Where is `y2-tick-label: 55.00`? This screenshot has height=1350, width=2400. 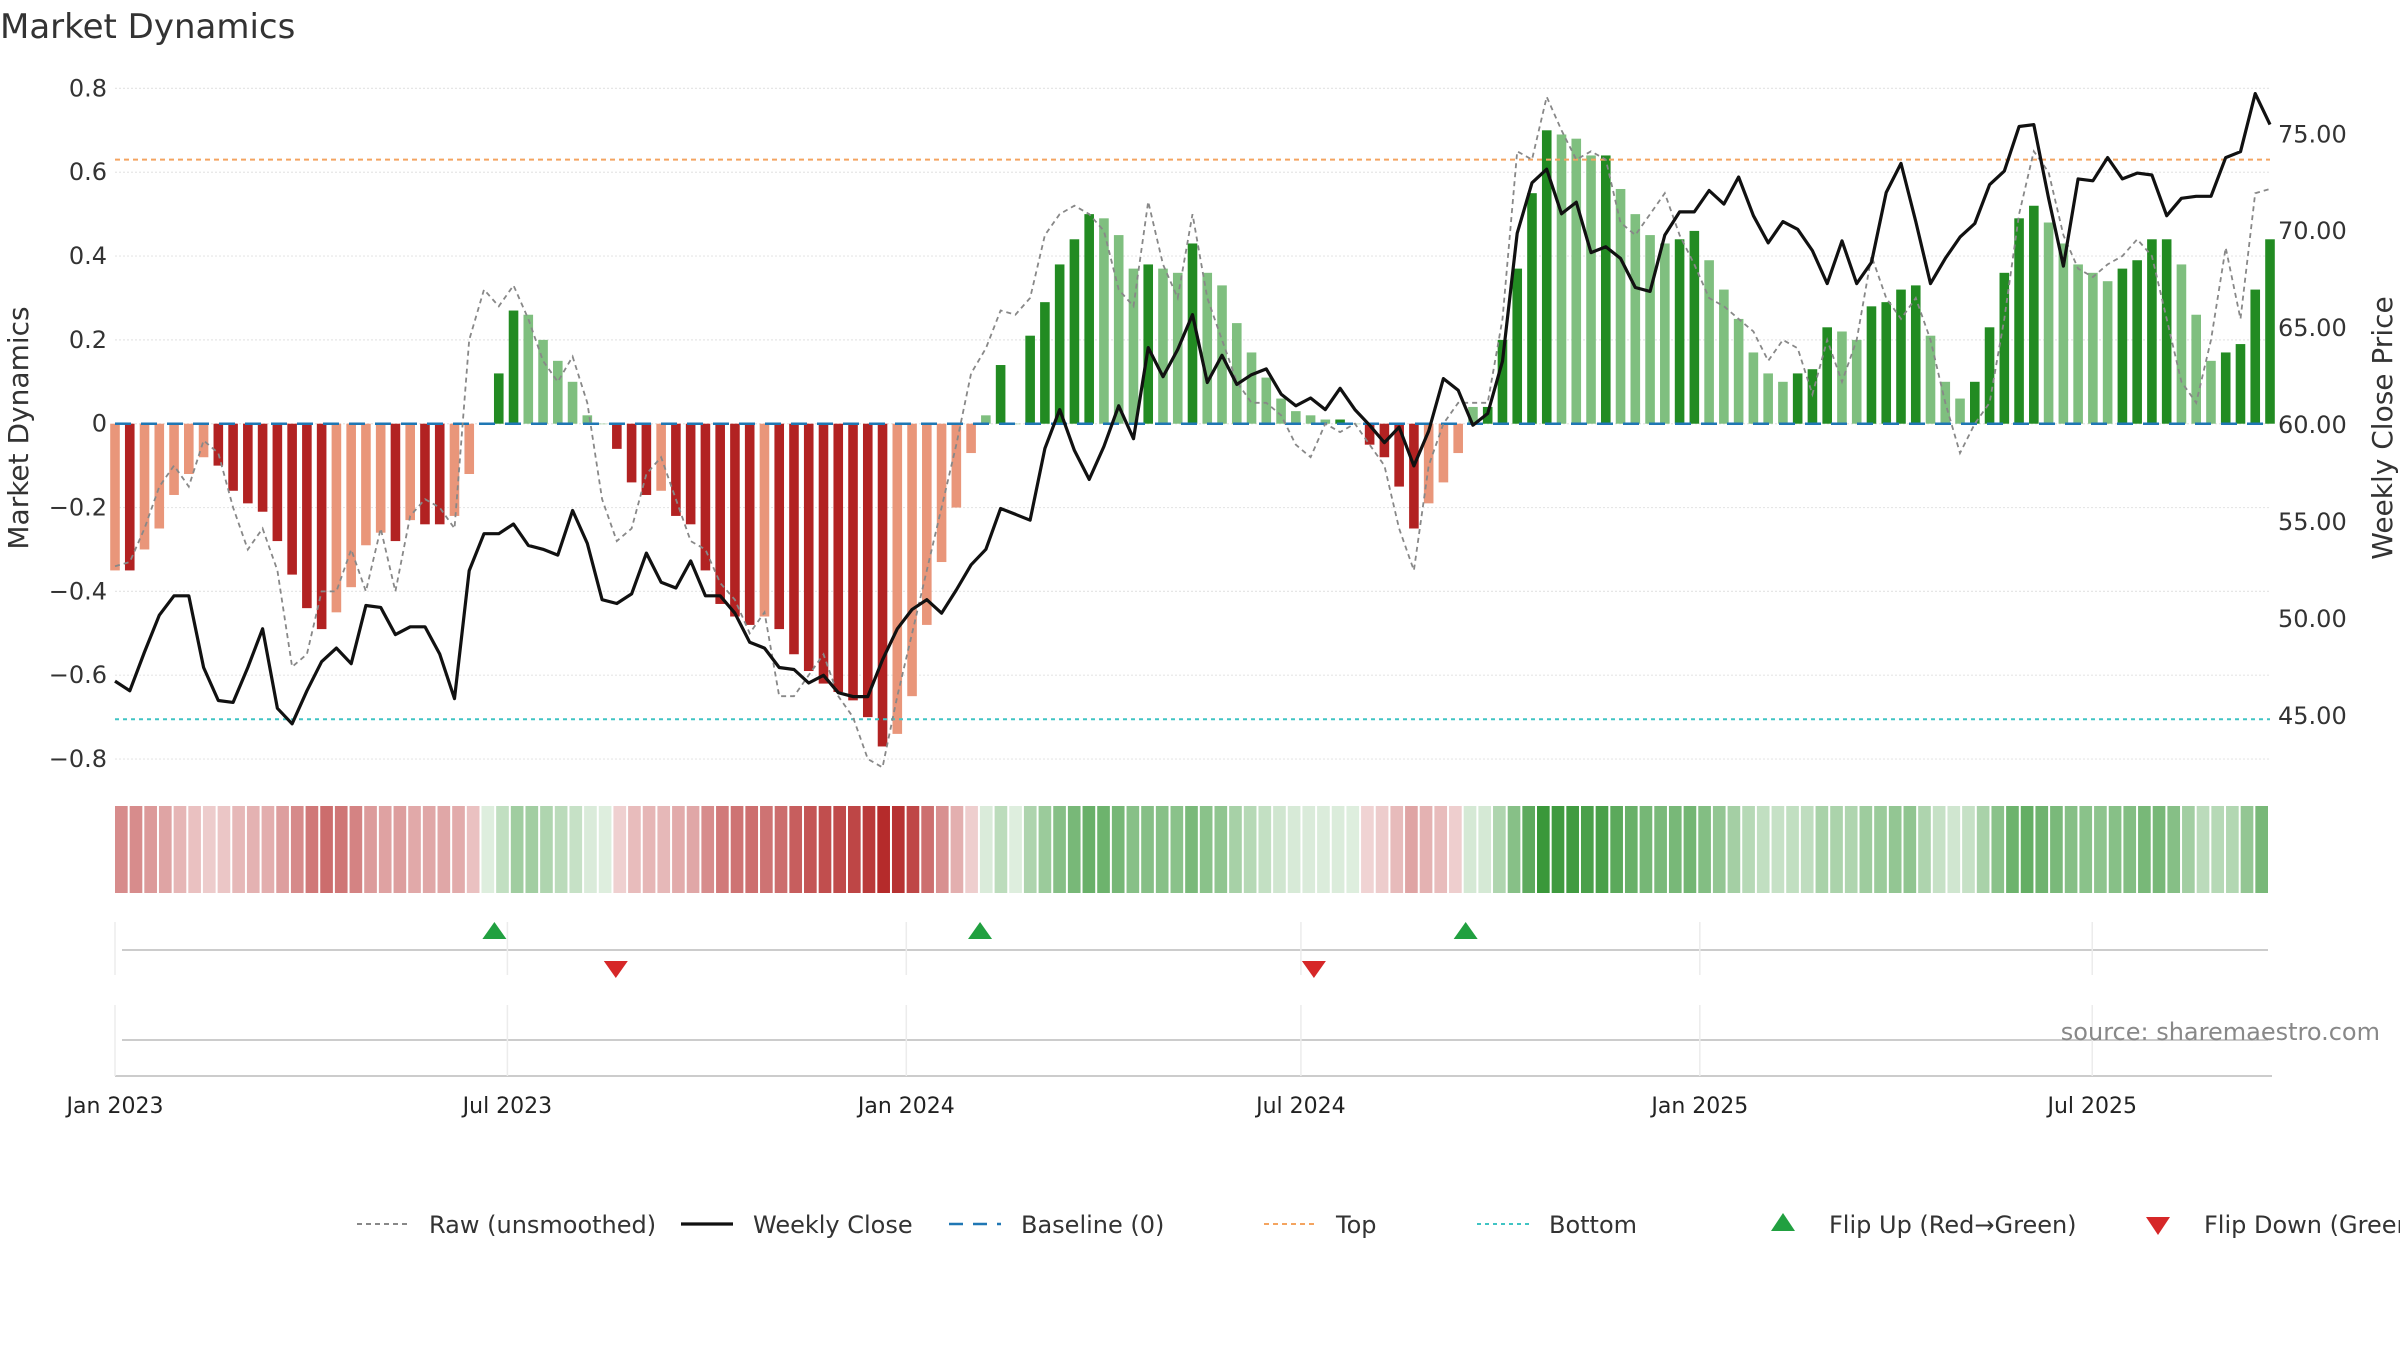 y2-tick-label: 55.00 is located at coordinates (2312, 522).